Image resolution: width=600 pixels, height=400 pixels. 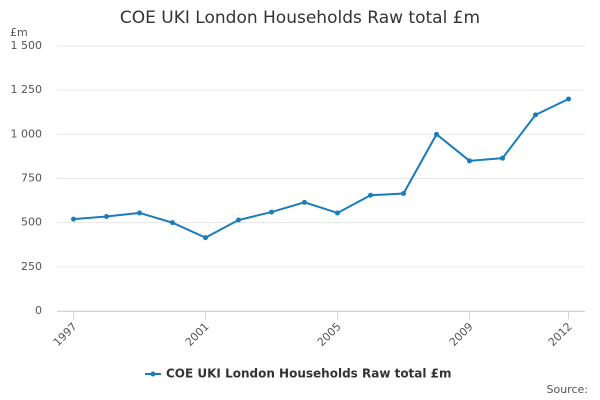 What do you see at coordinates (461, 334) in the screenshot?
I see `x-tick-label: 2009` at bounding box center [461, 334].